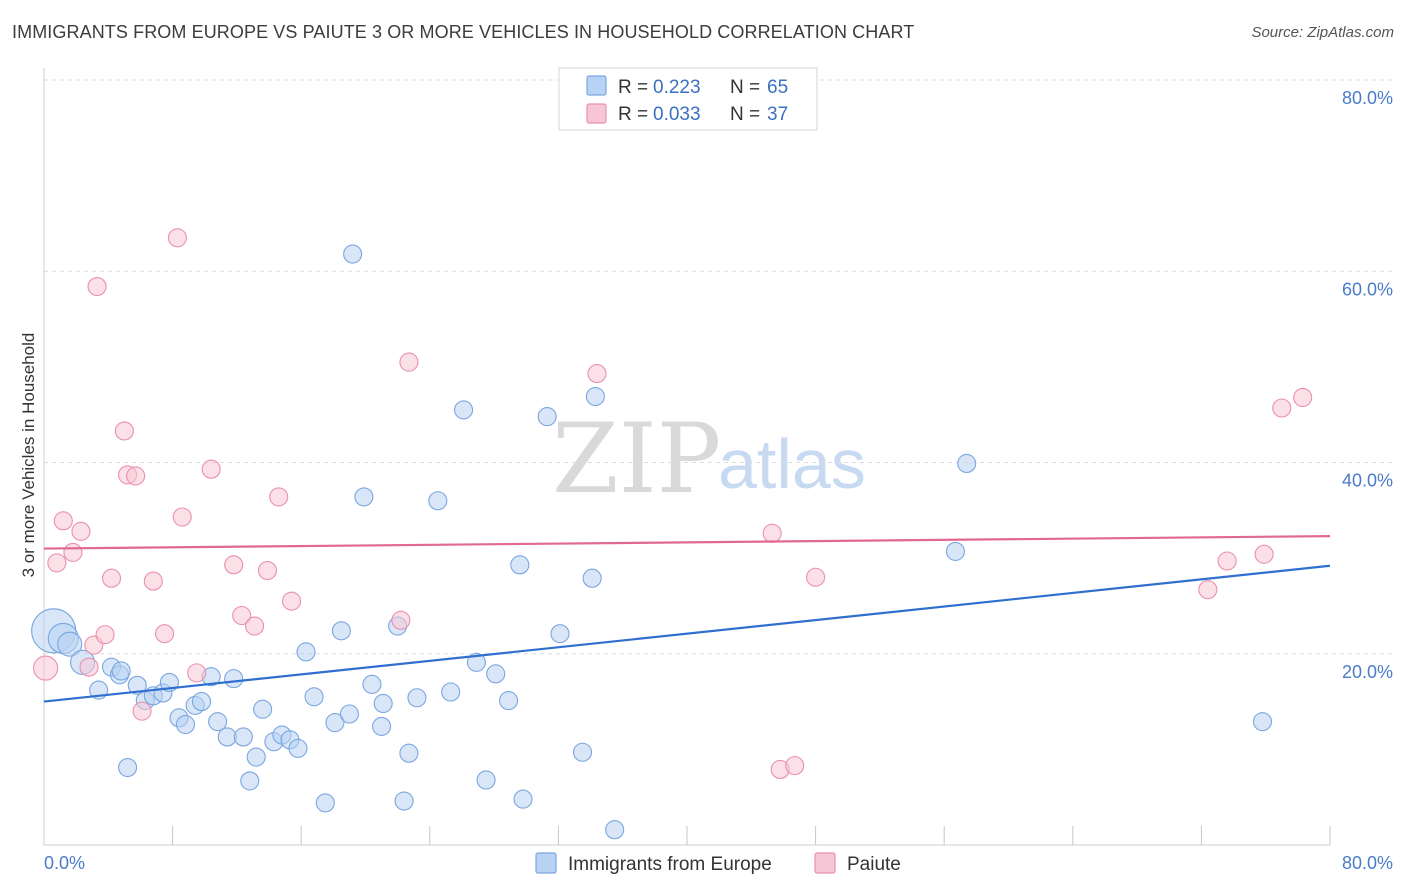  I want to click on y-tick-label-3: 80.0%, so click(1367, 98).